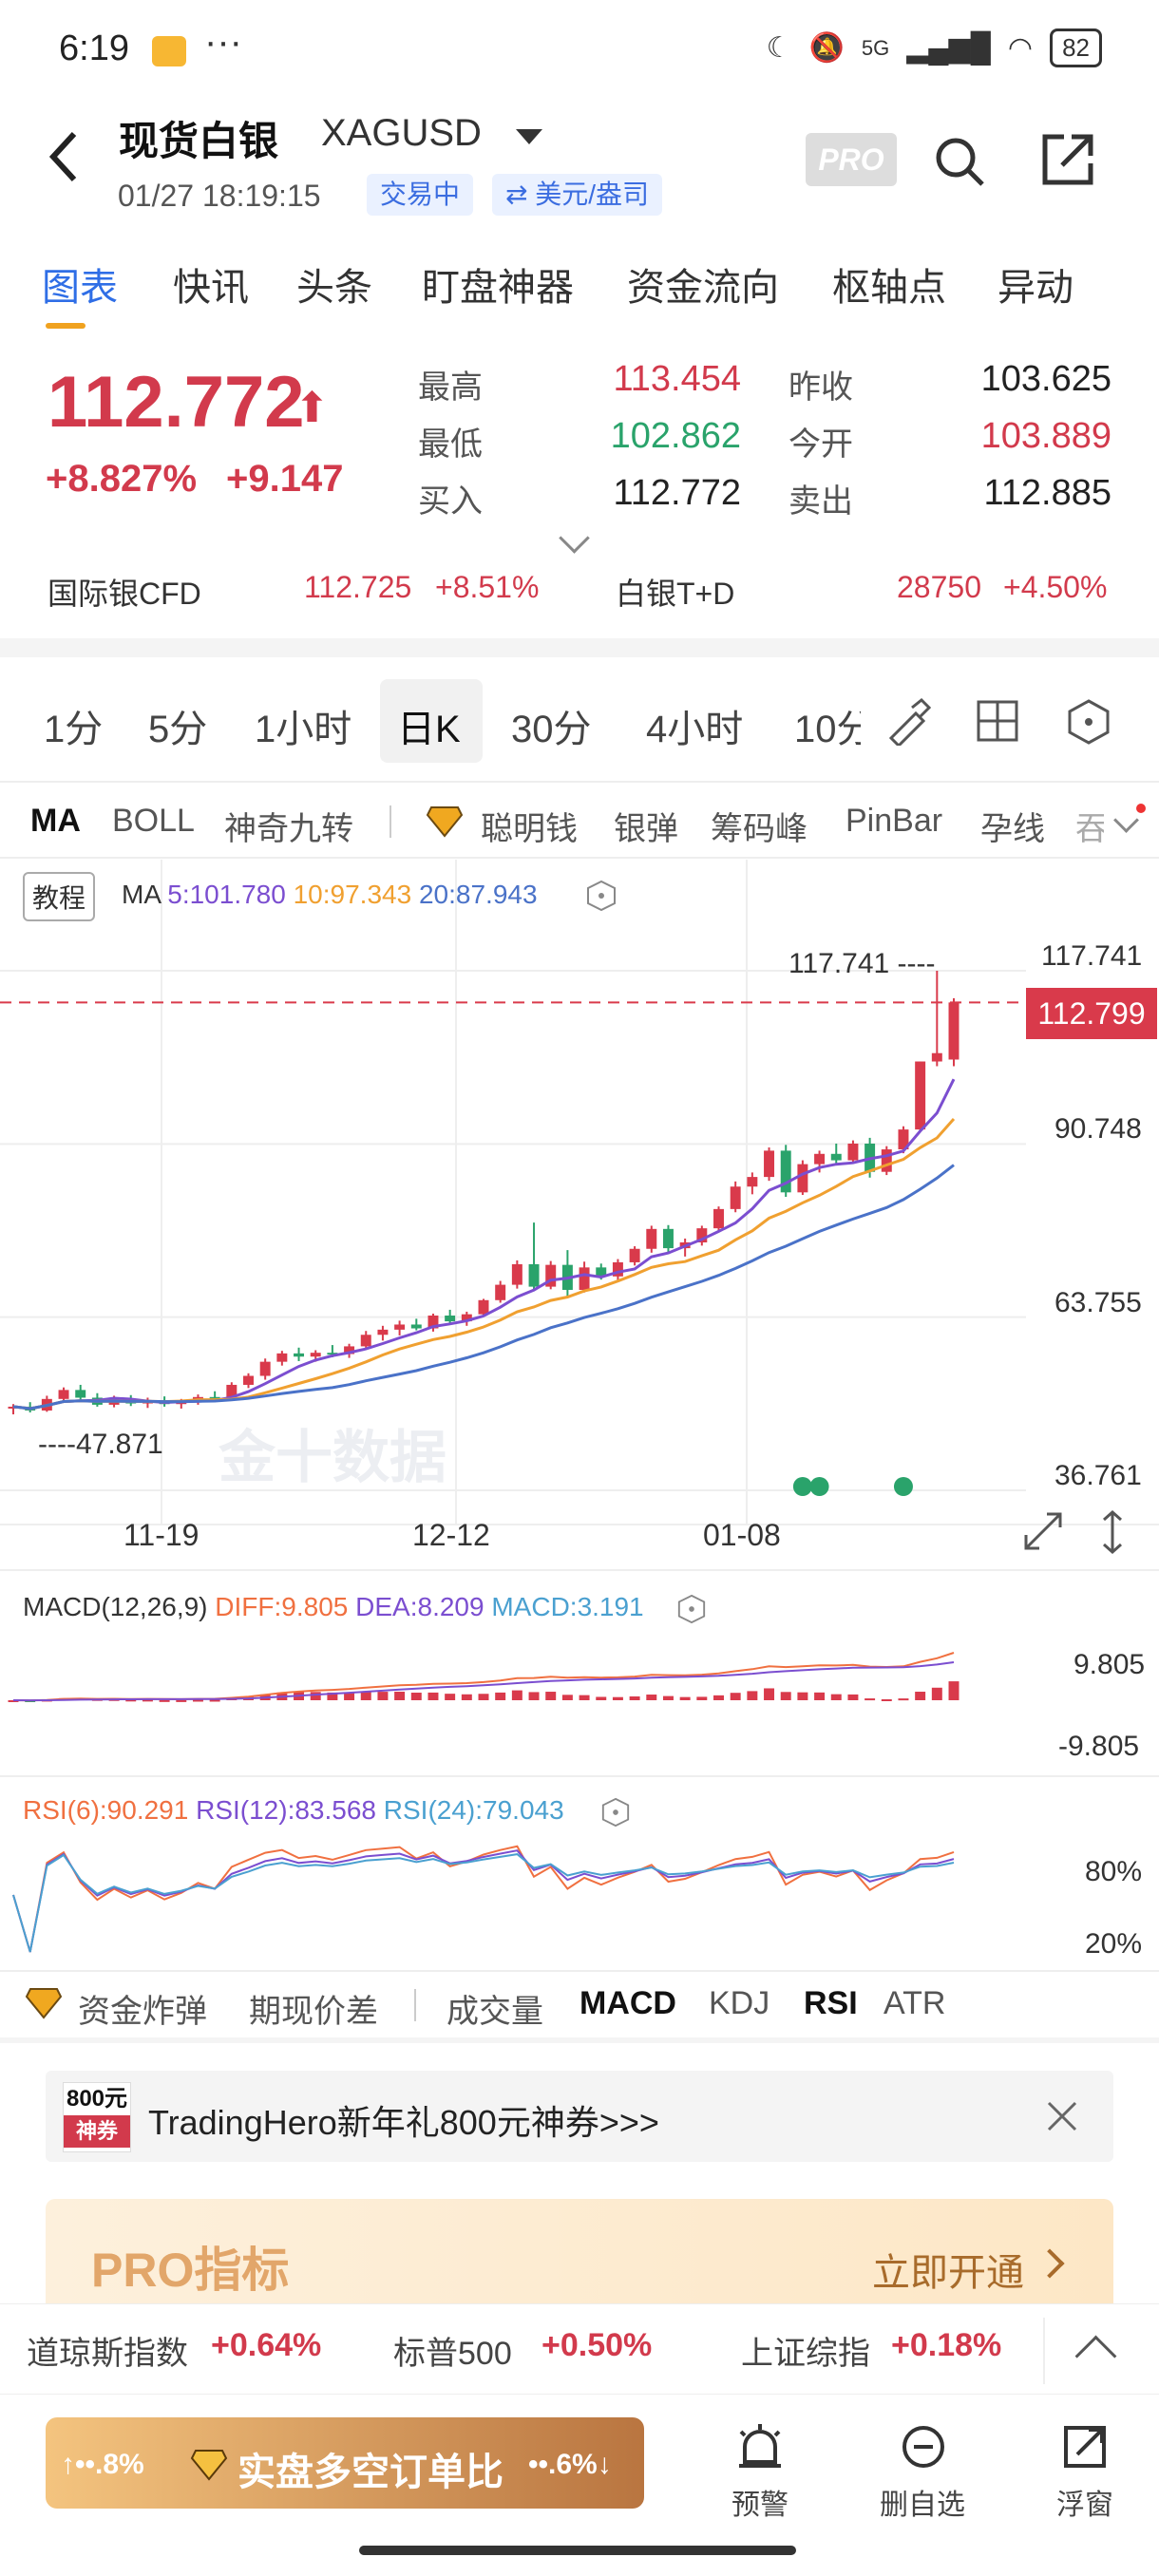 This screenshot has height=2576, width=1159. What do you see at coordinates (915, 2003) in the screenshot?
I see `sub-atr: ATR` at bounding box center [915, 2003].